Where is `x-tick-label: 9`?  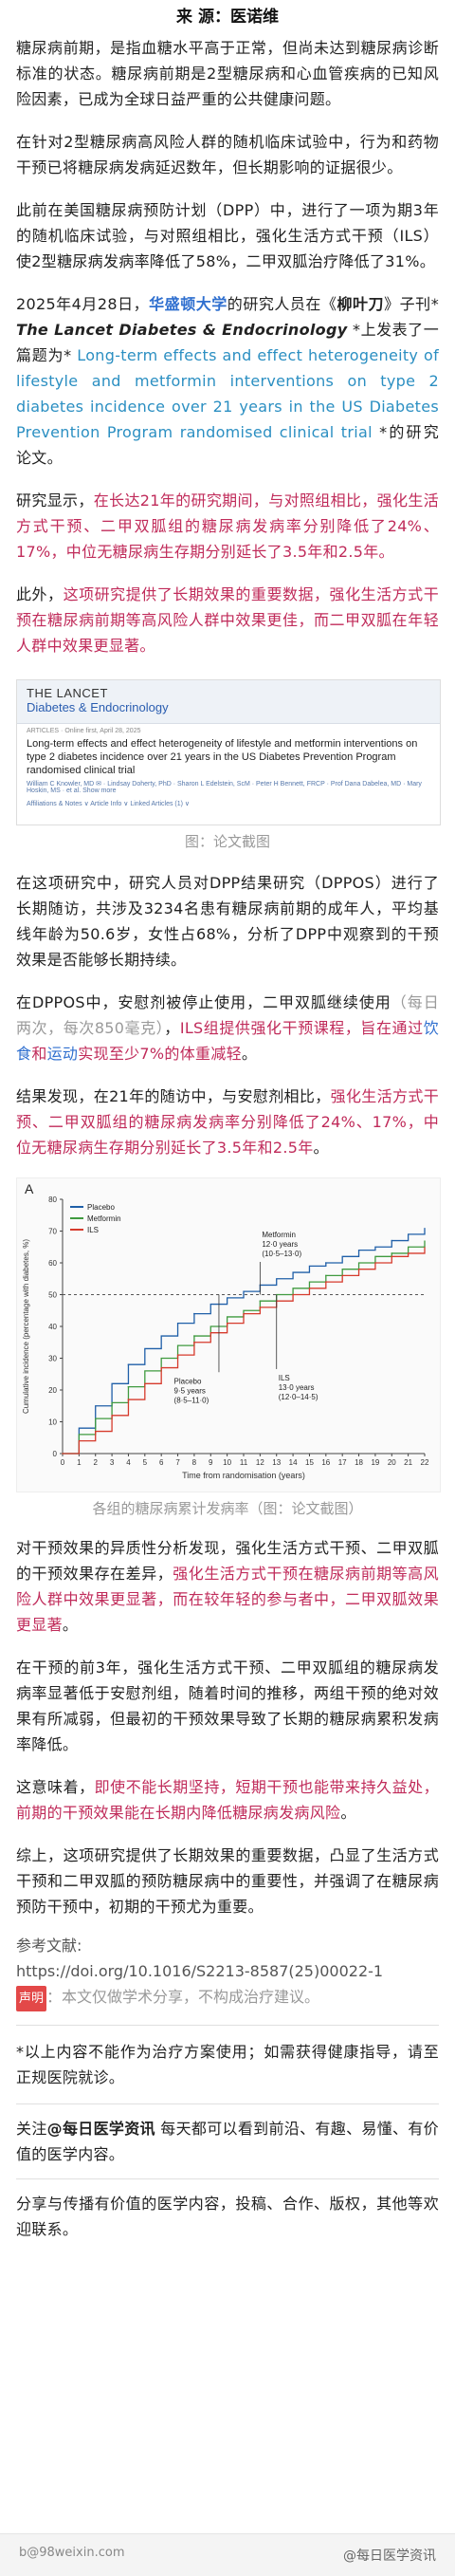
x-tick-label: 9 is located at coordinates (211, 1462).